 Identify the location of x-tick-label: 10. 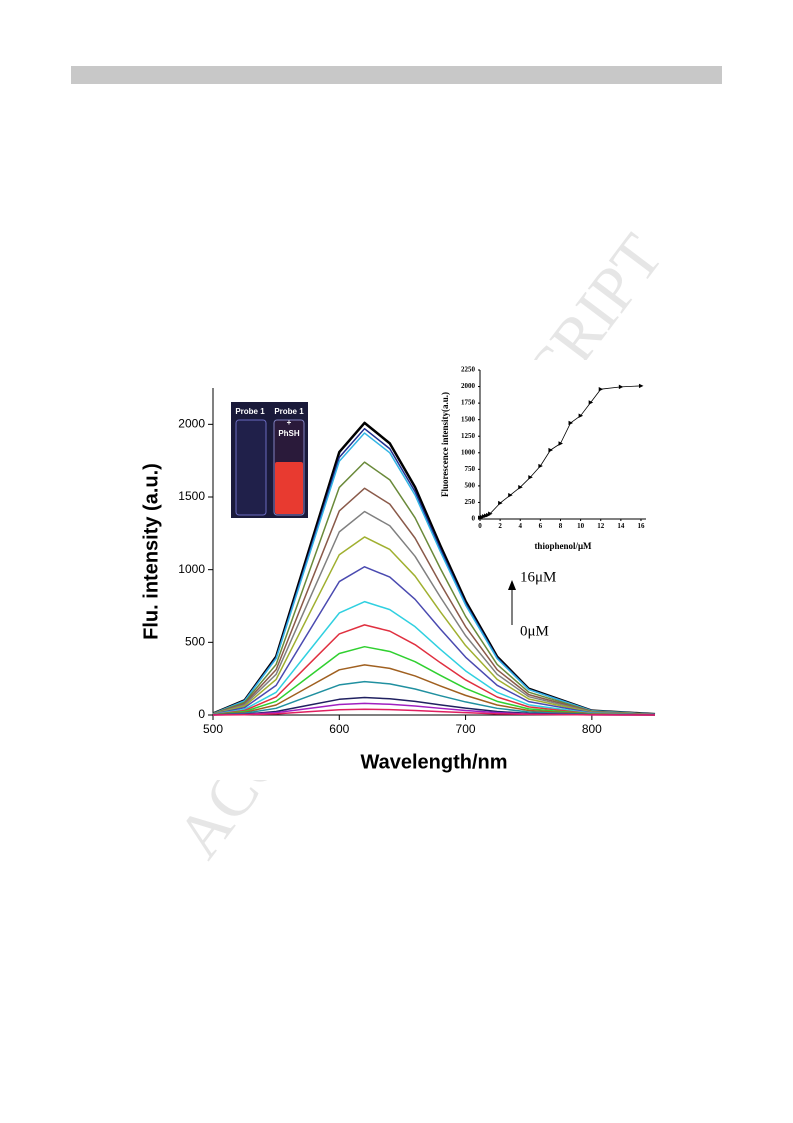
(581, 526).